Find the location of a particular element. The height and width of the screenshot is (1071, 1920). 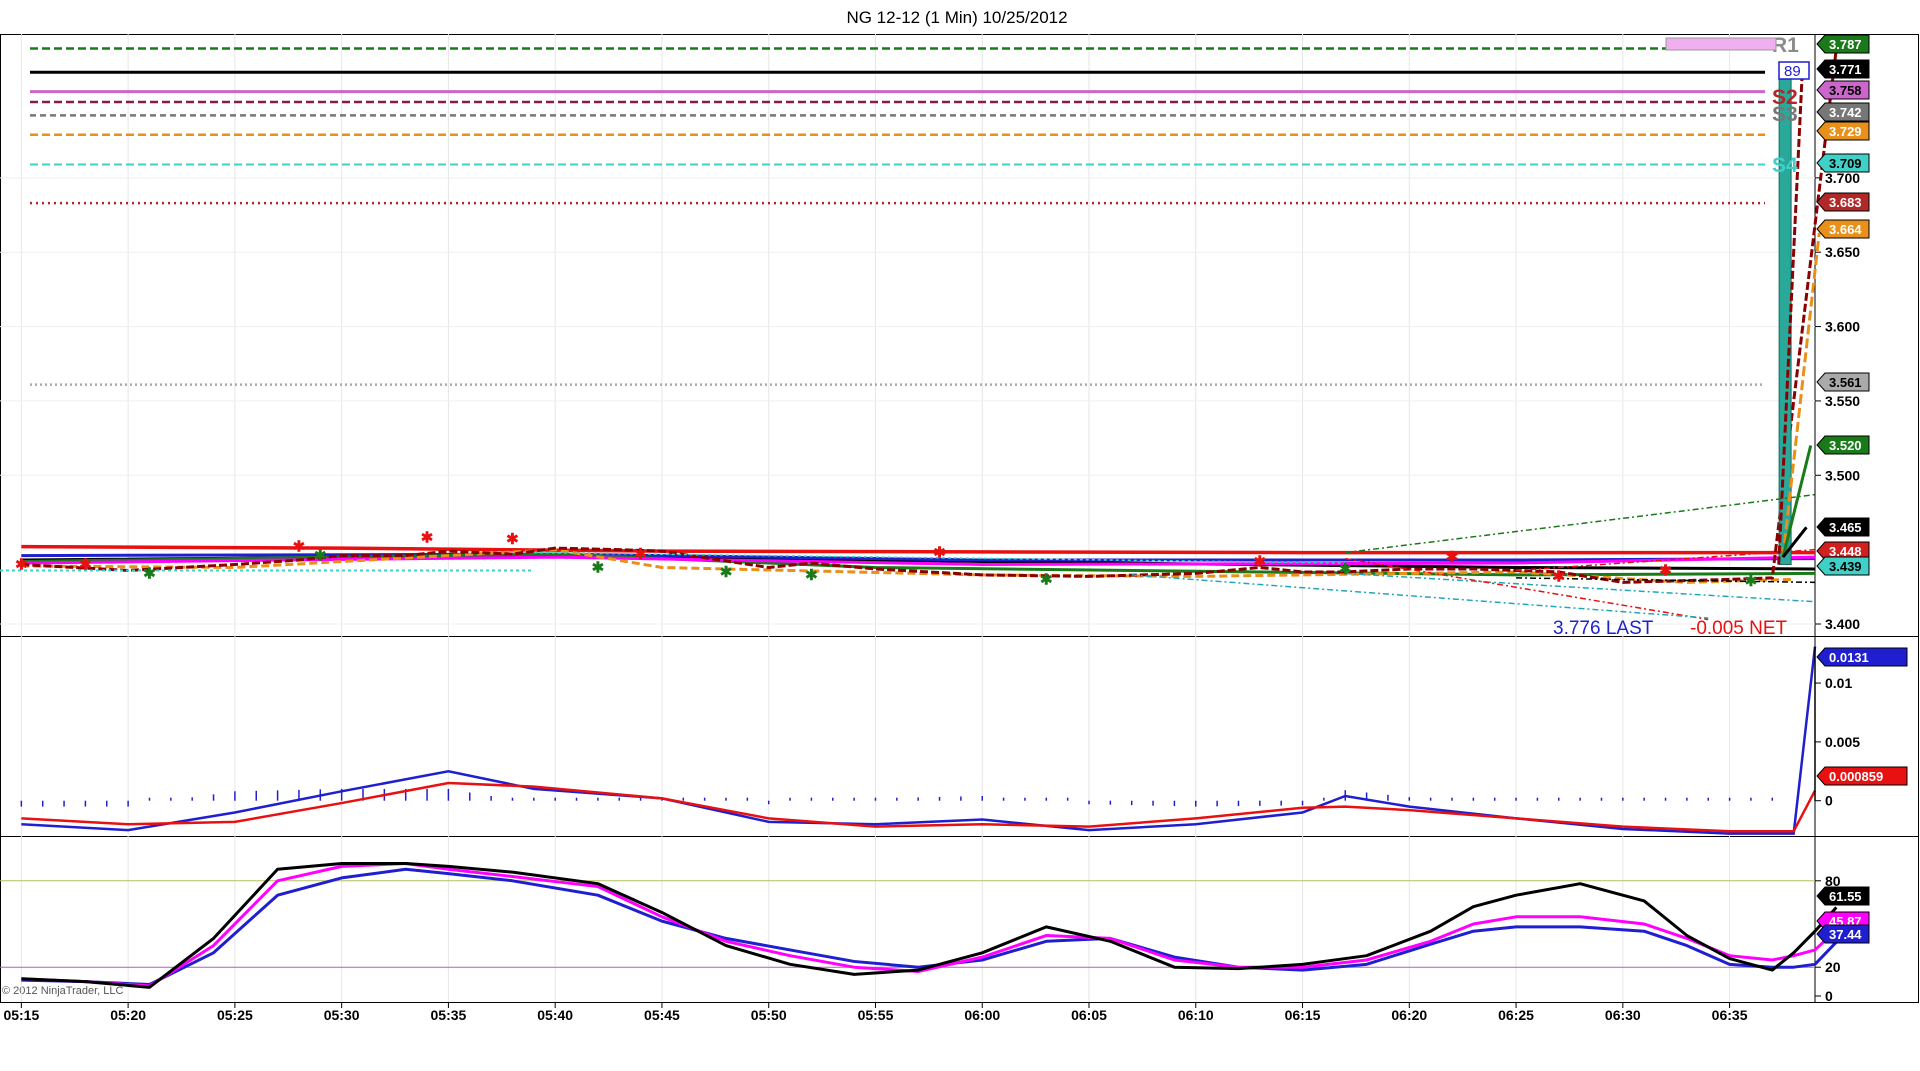

x-tick-label: 06:10 is located at coordinates (1196, 1015).